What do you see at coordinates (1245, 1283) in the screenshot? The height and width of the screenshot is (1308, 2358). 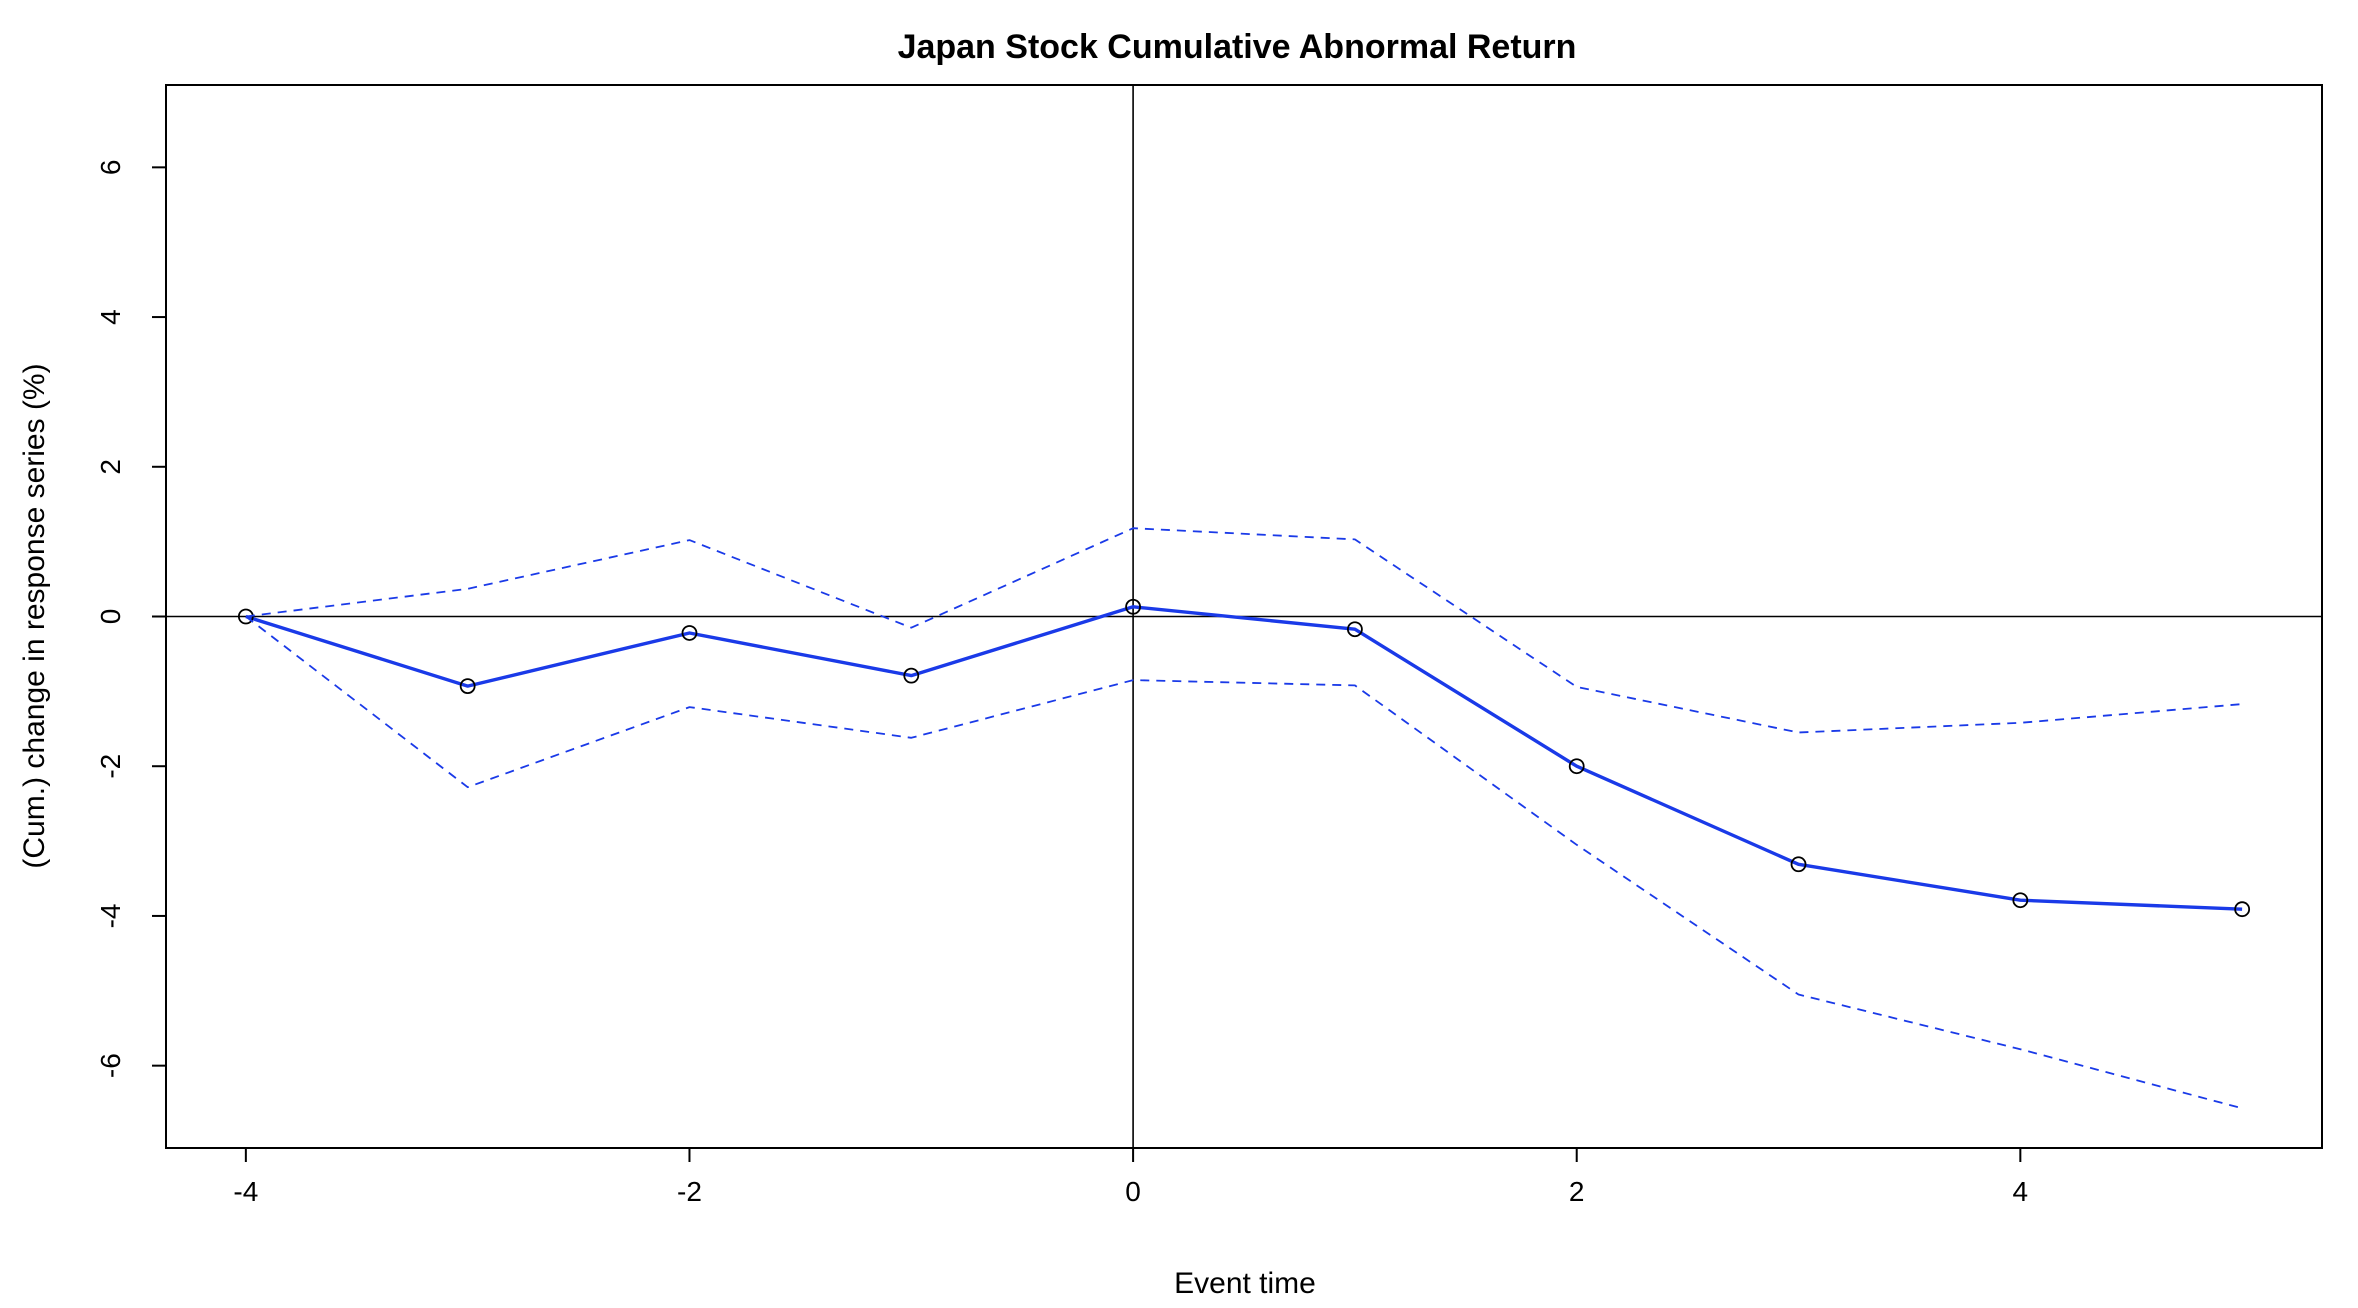 I see `x-axis-label: Event time` at bounding box center [1245, 1283].